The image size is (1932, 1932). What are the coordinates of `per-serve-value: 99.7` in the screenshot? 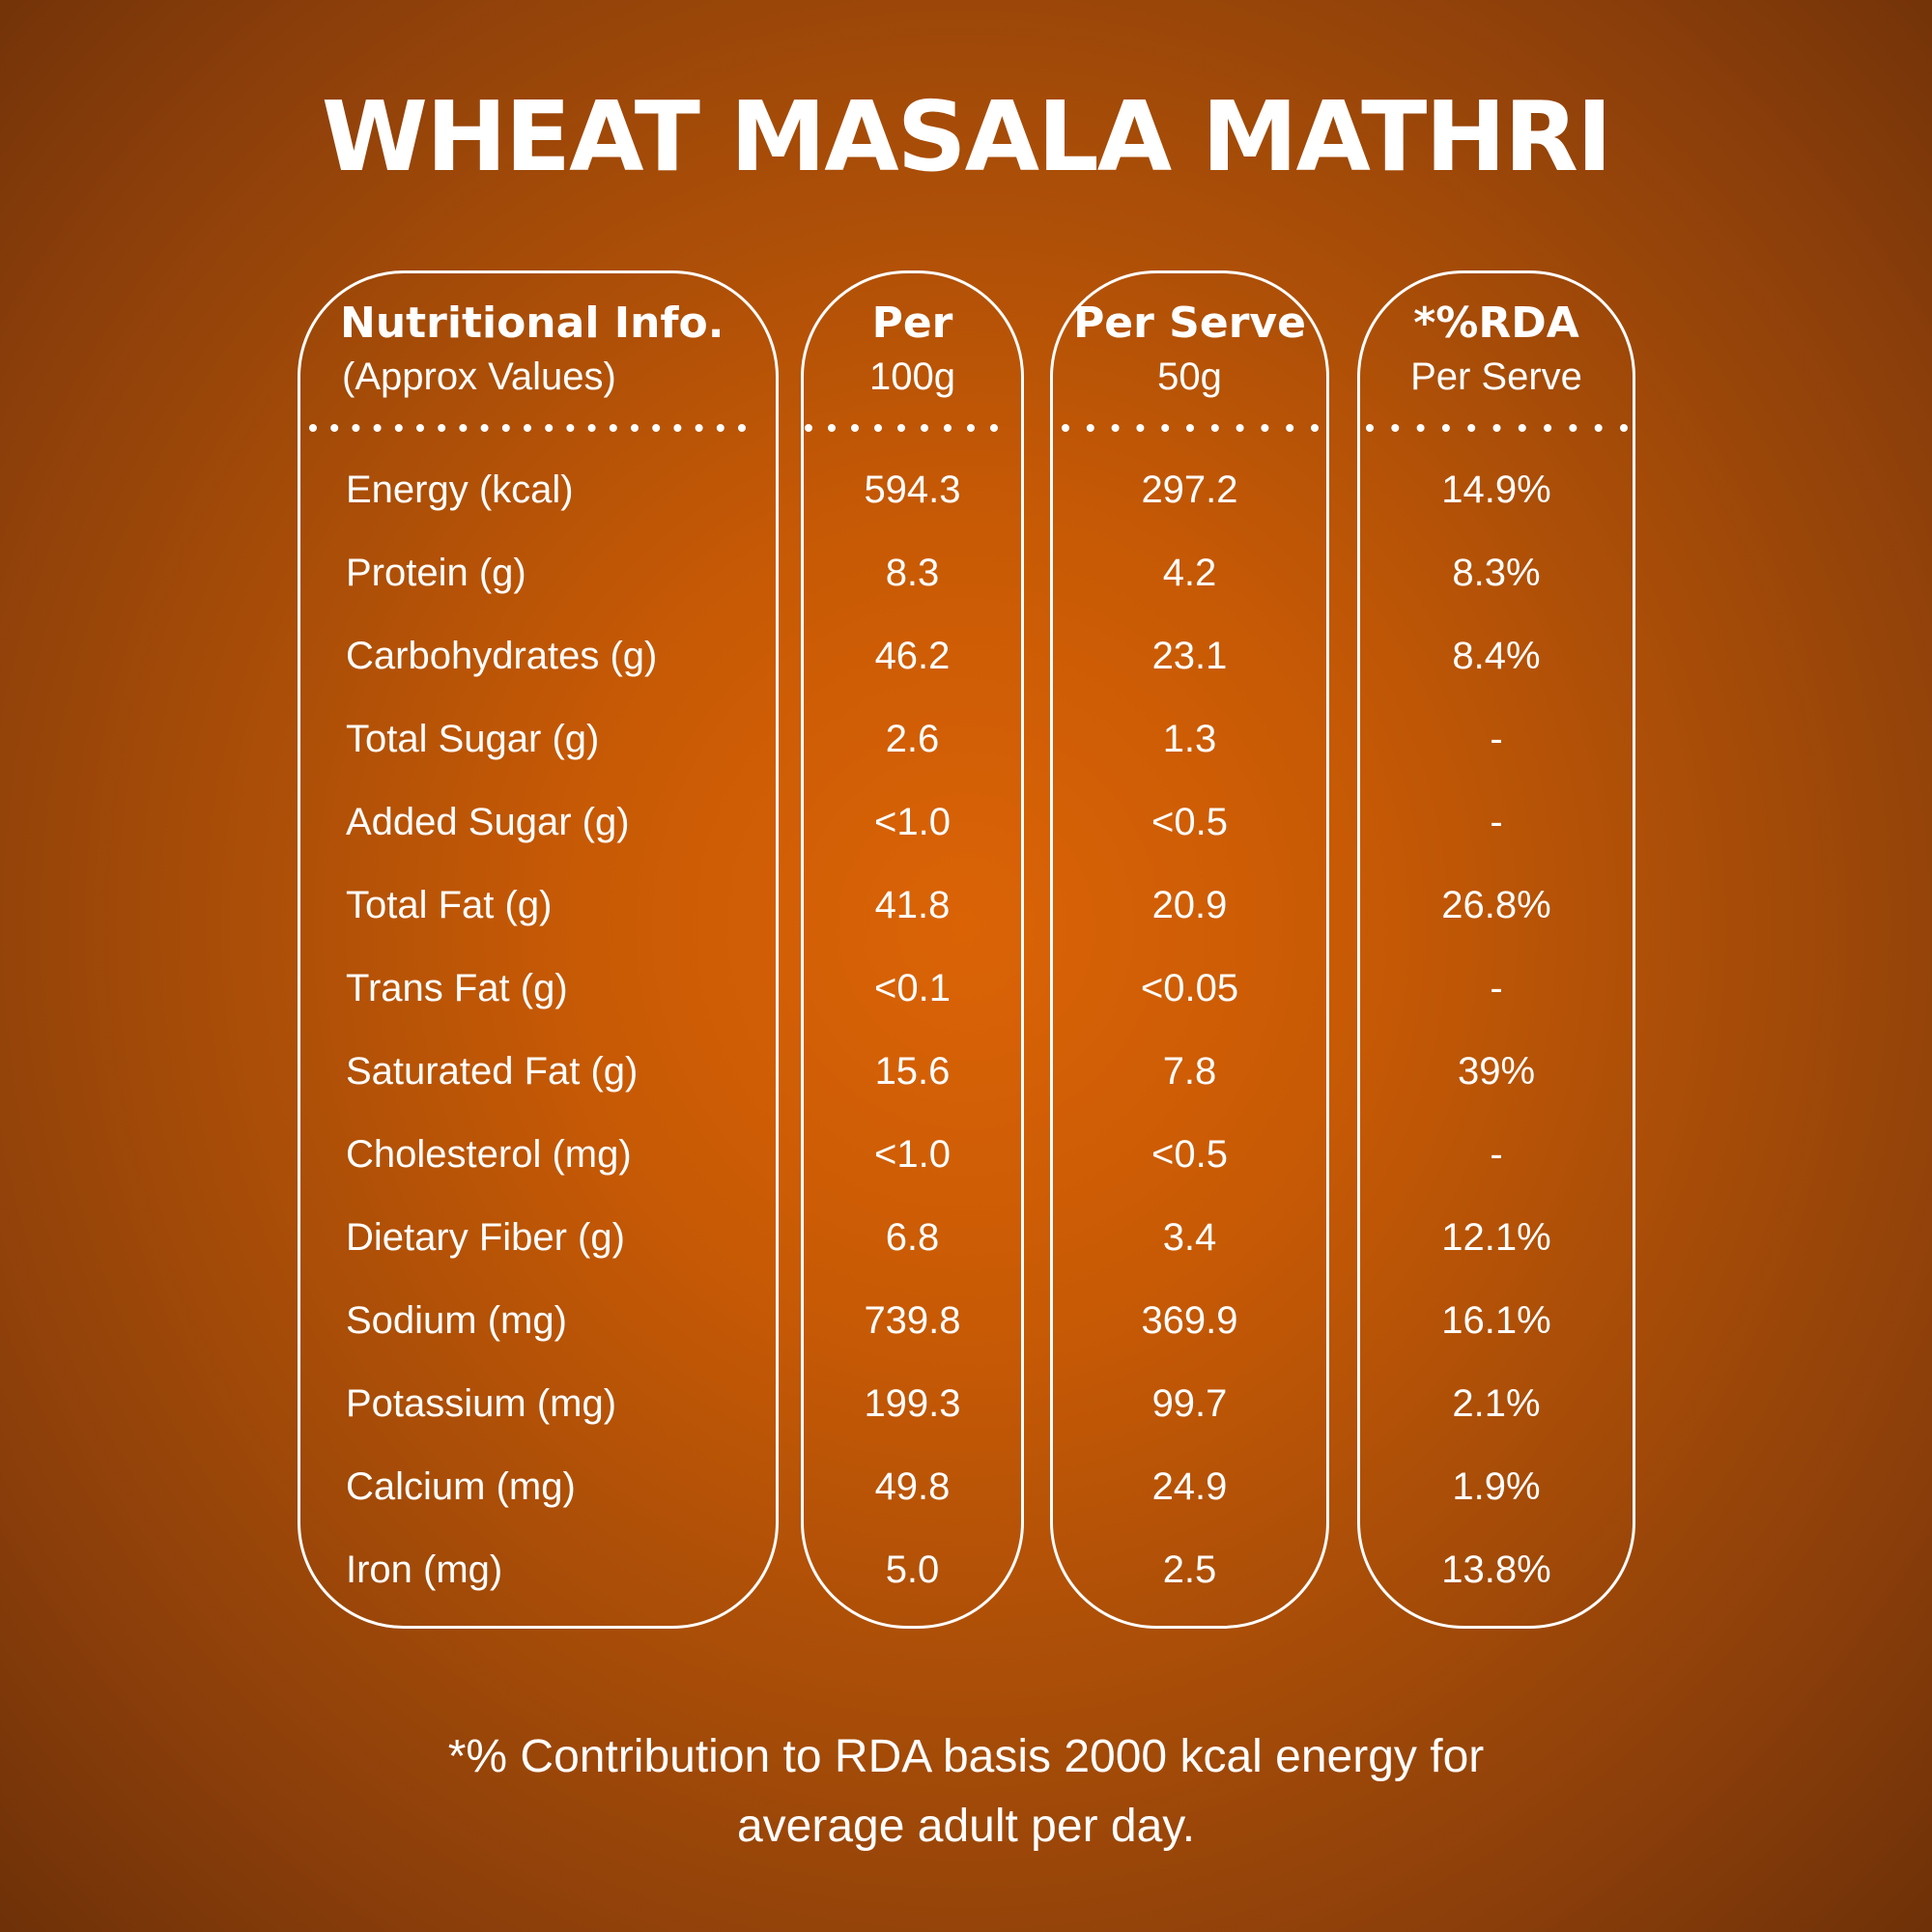 It's located at (1189, 1403).